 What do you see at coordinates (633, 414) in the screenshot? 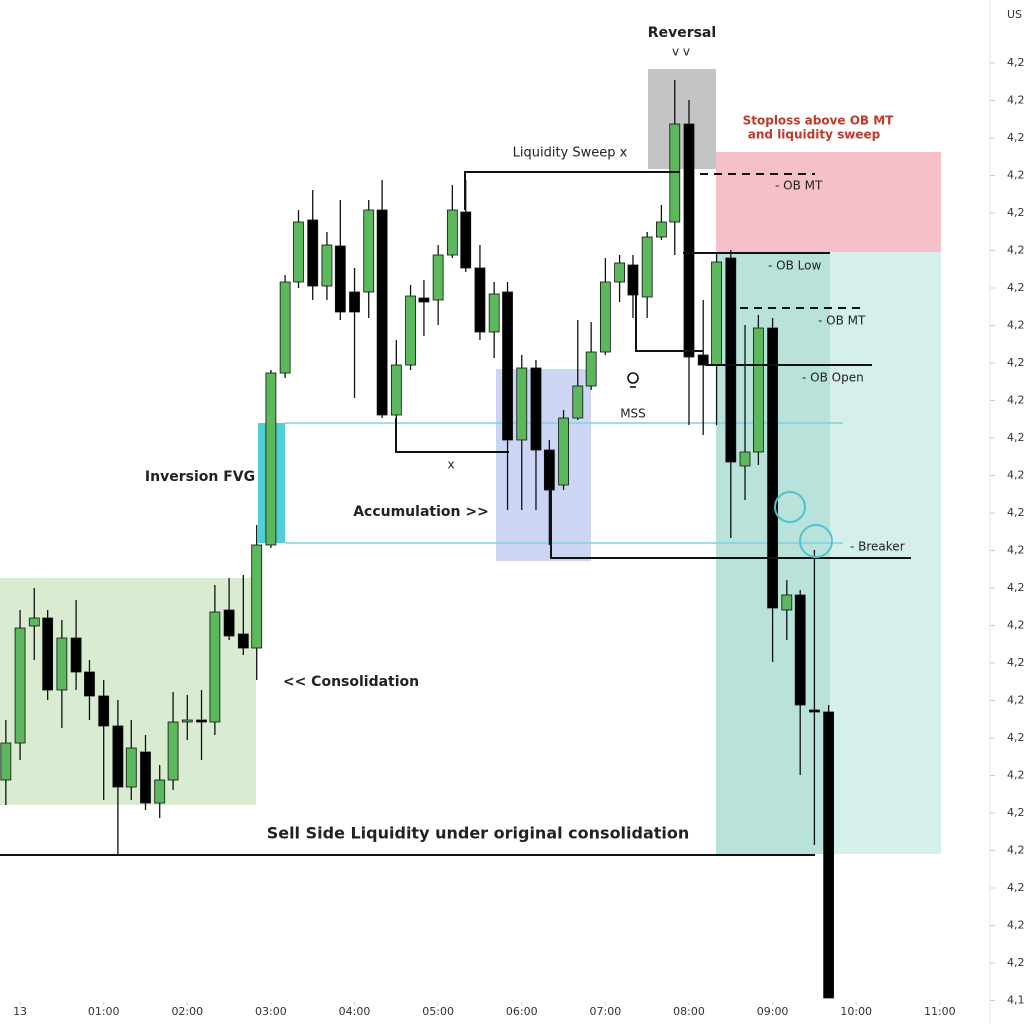
I see `annotation: MSS` at bounding box center [633, 414].